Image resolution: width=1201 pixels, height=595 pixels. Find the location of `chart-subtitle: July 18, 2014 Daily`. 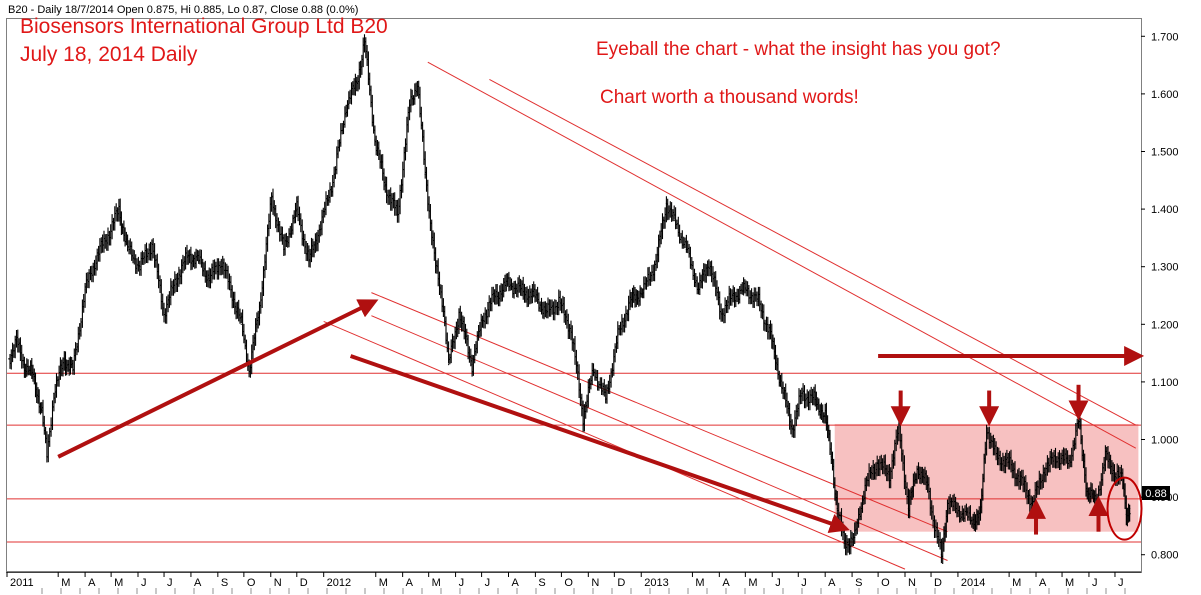

chart-subtitle: July 18, 2014 Daily is located at coordinates (109, 54).